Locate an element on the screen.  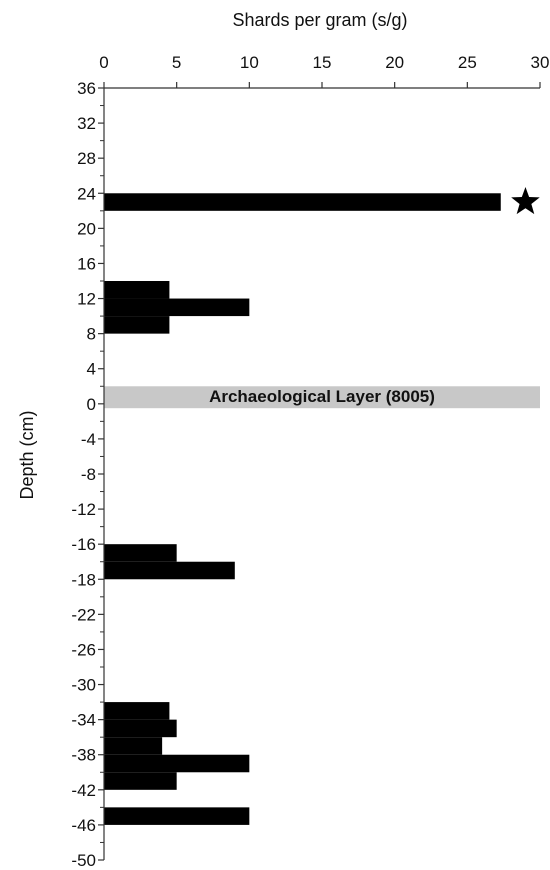
y-tick-label-17: -30 is located at coordinates (83, 685).